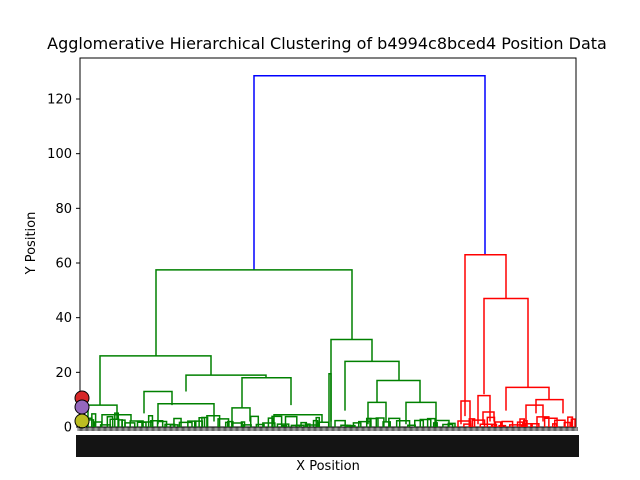 The width and height of the screenshot is (640, 480). What do you see at coordinates (330, 399) in the screenshot?
I see `green-spike-link` at bounding box center [330, 399].